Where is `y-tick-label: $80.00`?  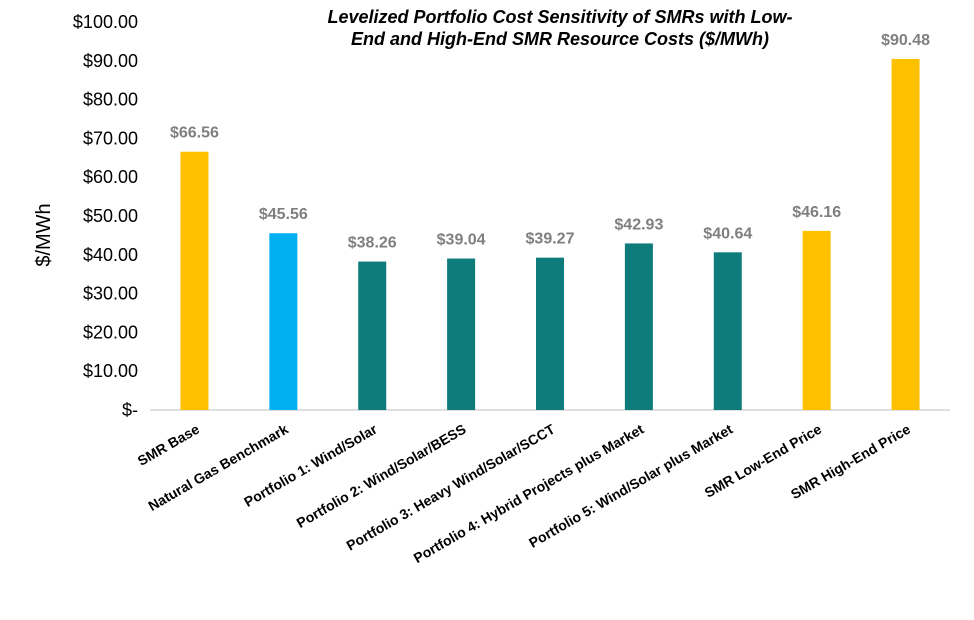 y-tick-label: $80.00 is located at coordinates (110, 100).